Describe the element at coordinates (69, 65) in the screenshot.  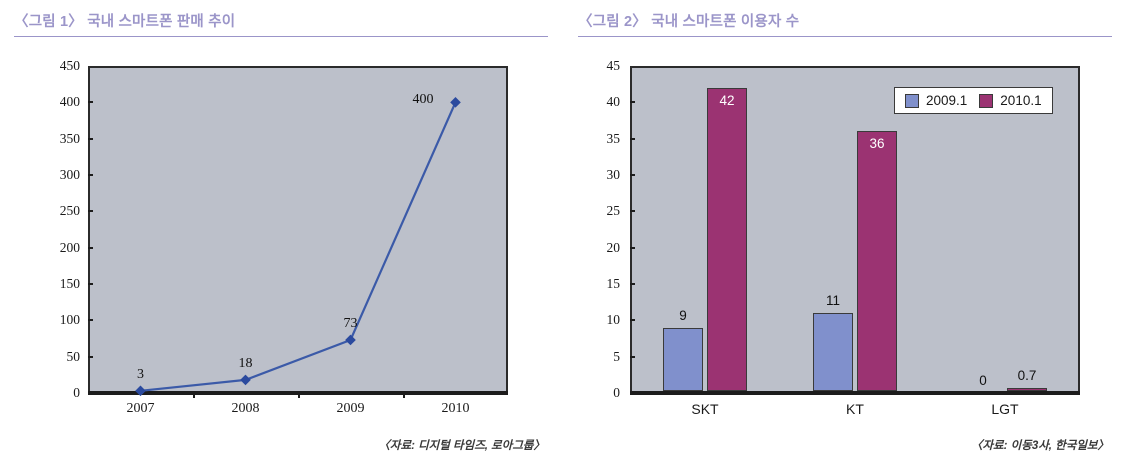
I see `y-tick-label: 450` at that location.